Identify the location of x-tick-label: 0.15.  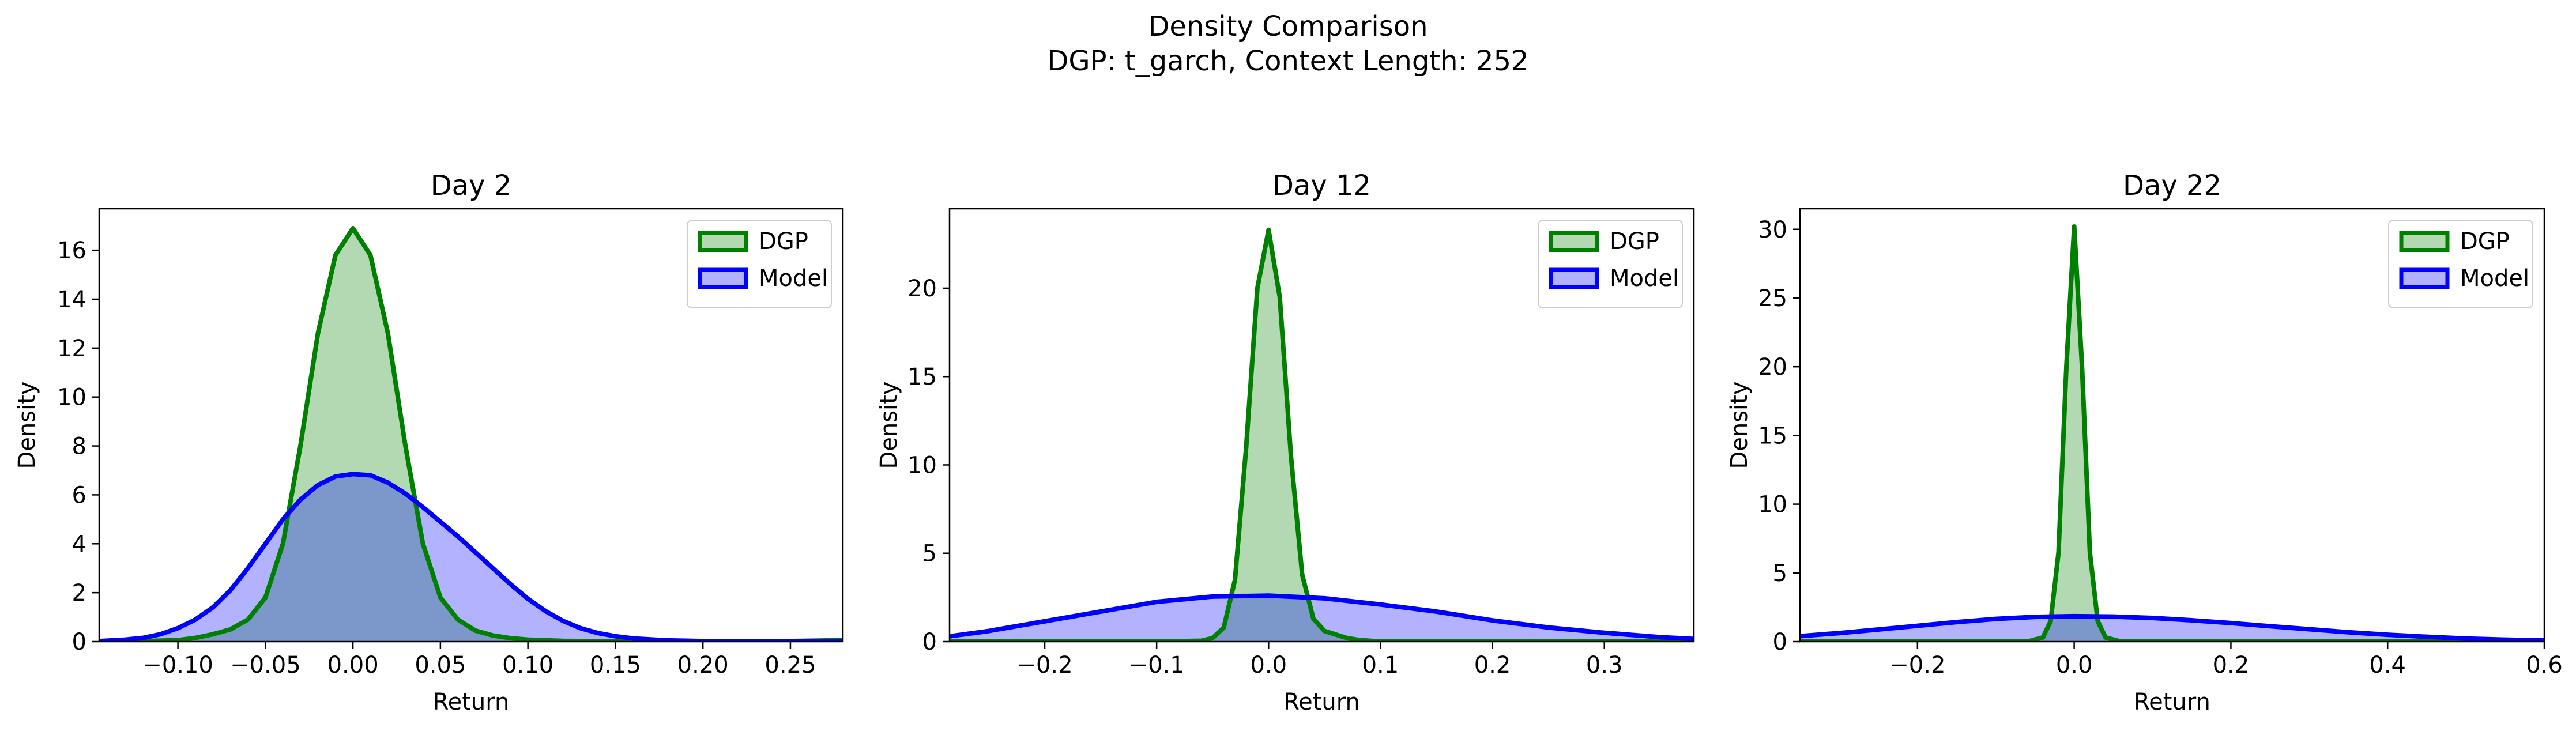
(615, 665).